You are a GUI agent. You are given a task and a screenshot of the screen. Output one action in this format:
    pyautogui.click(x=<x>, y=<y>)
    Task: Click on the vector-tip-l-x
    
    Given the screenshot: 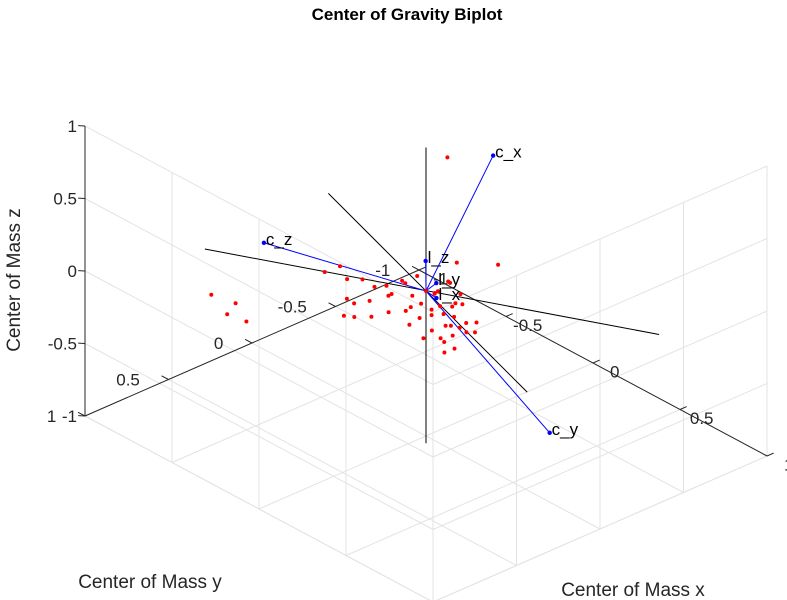 What is the action you would take?
    pyautogui.click(x=436, y=298)
    